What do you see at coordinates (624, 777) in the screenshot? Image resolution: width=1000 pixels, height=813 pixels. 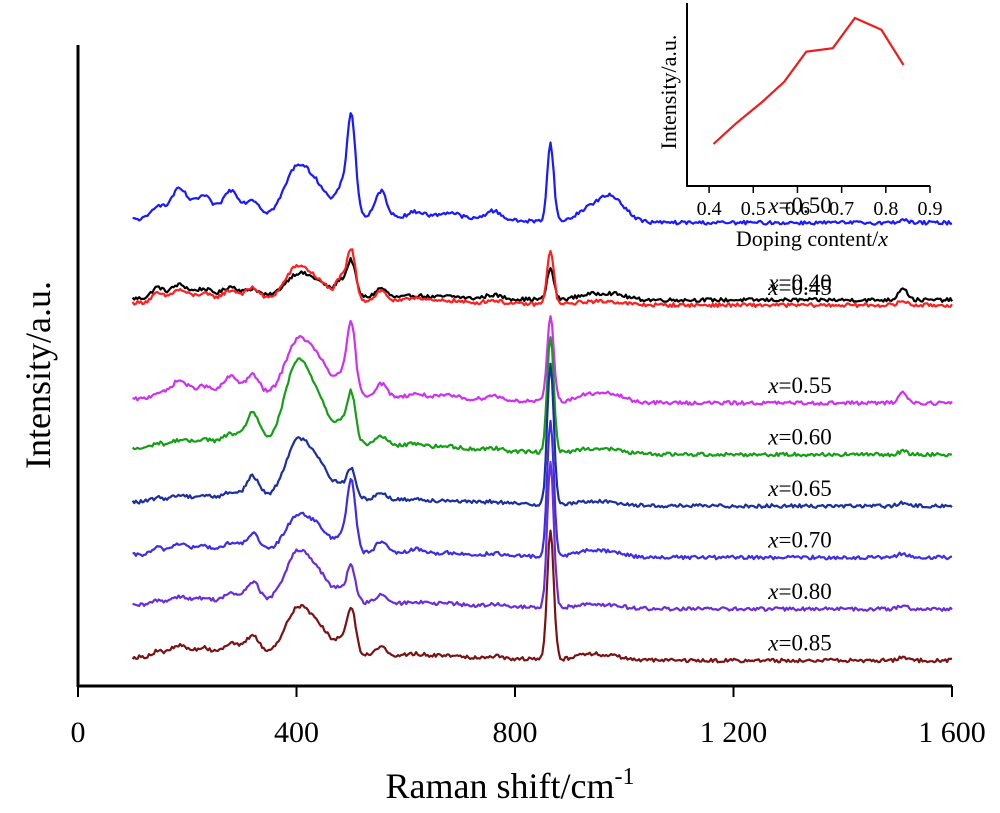 I see `x-axis-title-superscript: -1` at bounding box center [624, 777].